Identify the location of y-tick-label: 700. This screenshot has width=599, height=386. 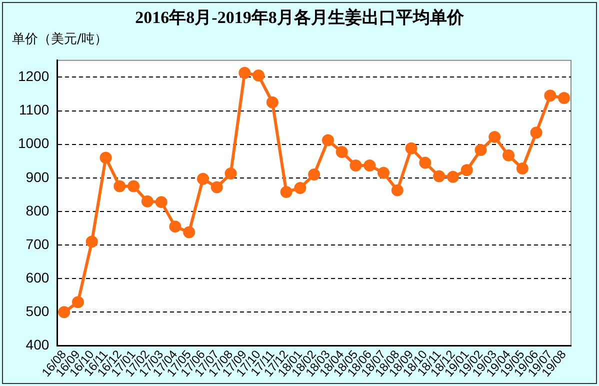
(38, 244).